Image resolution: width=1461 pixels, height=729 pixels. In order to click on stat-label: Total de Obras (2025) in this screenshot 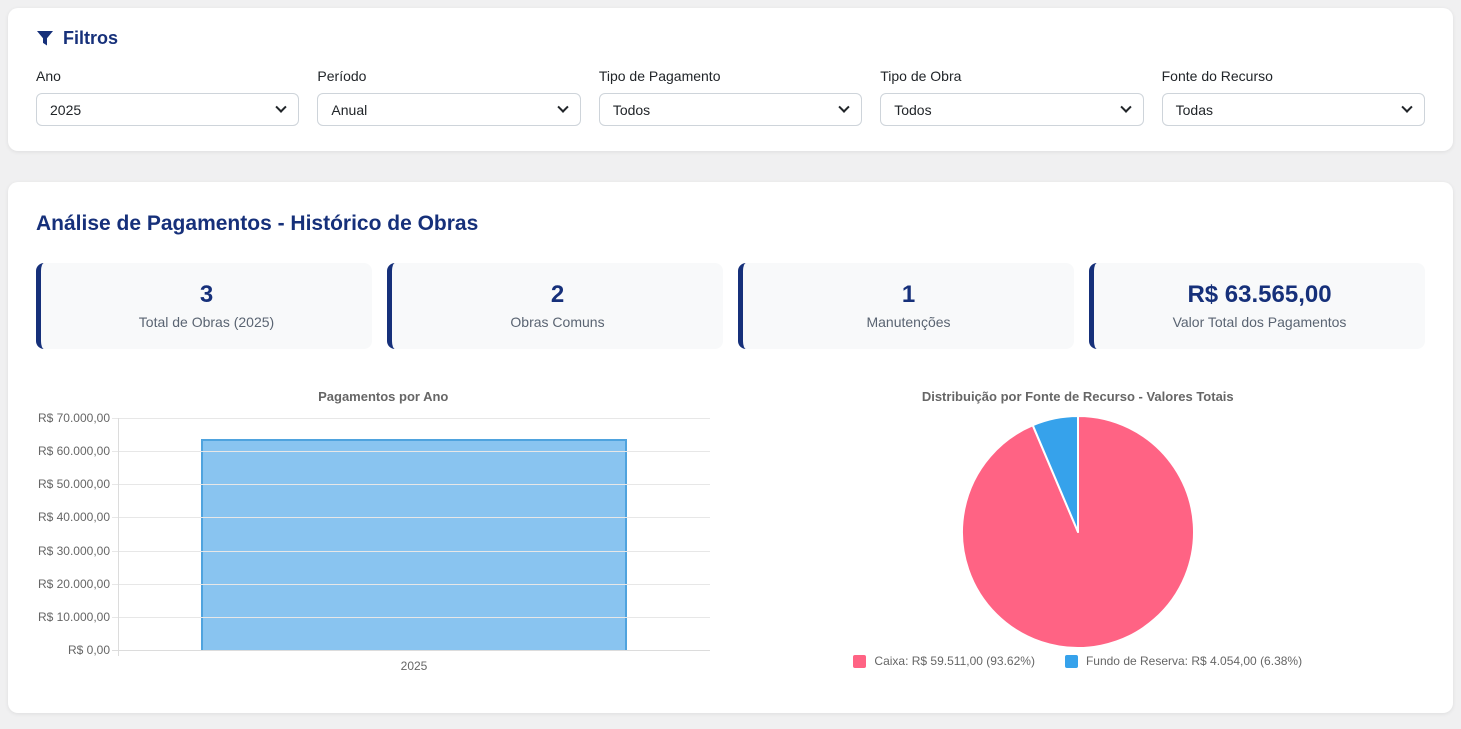, I will do `click(206, 321)`.